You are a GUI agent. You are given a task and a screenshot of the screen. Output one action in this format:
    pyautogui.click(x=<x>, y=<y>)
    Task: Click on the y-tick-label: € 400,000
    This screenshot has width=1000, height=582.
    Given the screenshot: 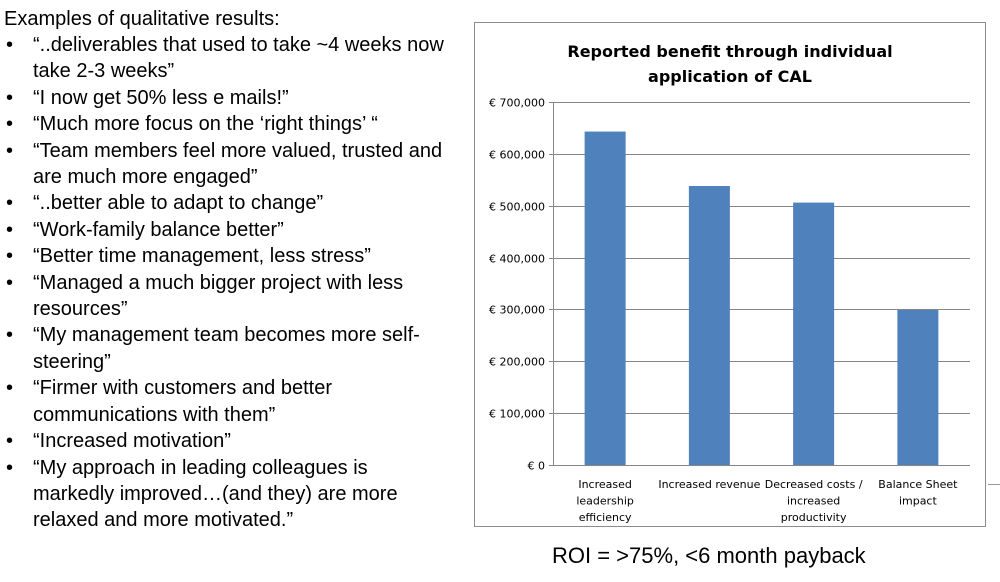 What is the action you would take?
    pyautogui.click(x=517, y=259)
    